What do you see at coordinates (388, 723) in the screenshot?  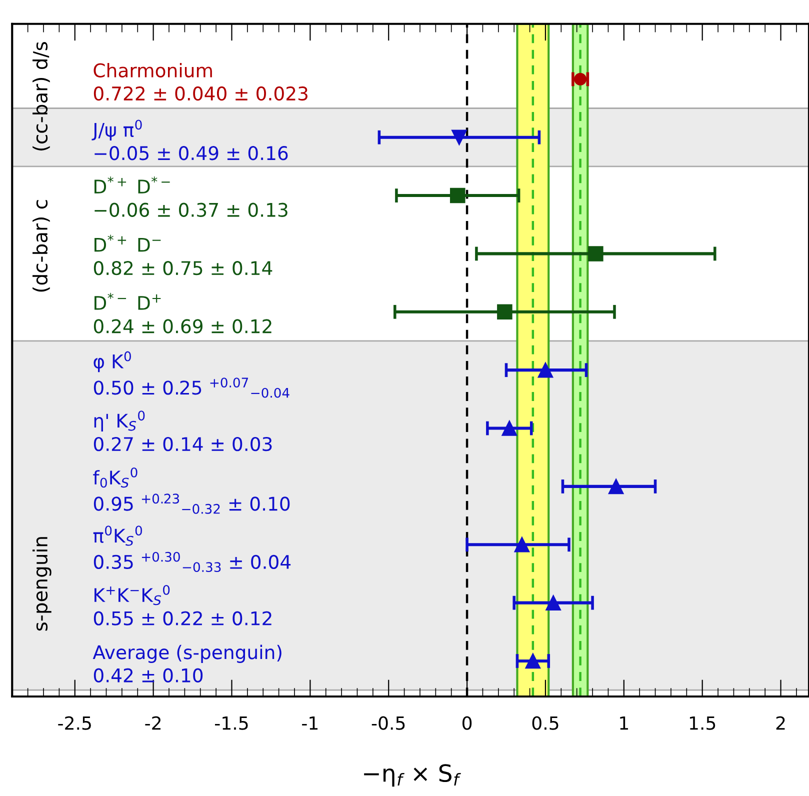 I see `x-tick-label: -0.5` at bounding box center [388, 723].